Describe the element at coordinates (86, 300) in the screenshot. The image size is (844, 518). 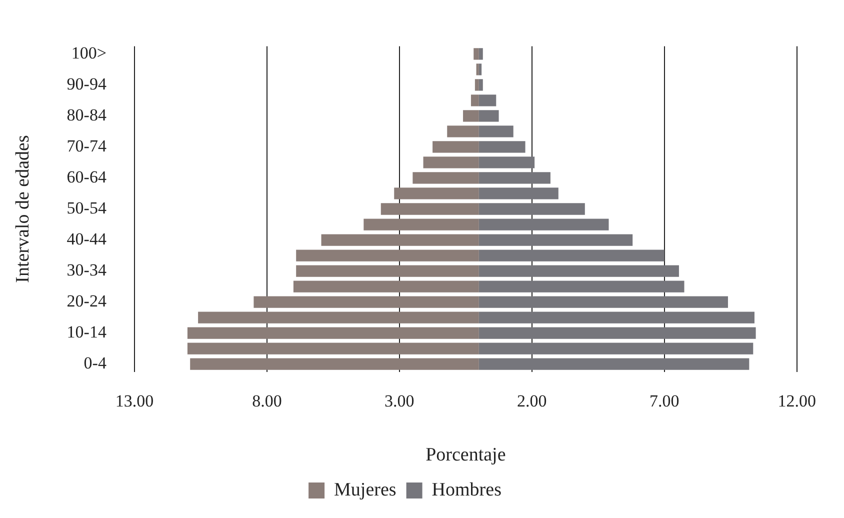
I see `y-tick-label: 20-24` at that location.